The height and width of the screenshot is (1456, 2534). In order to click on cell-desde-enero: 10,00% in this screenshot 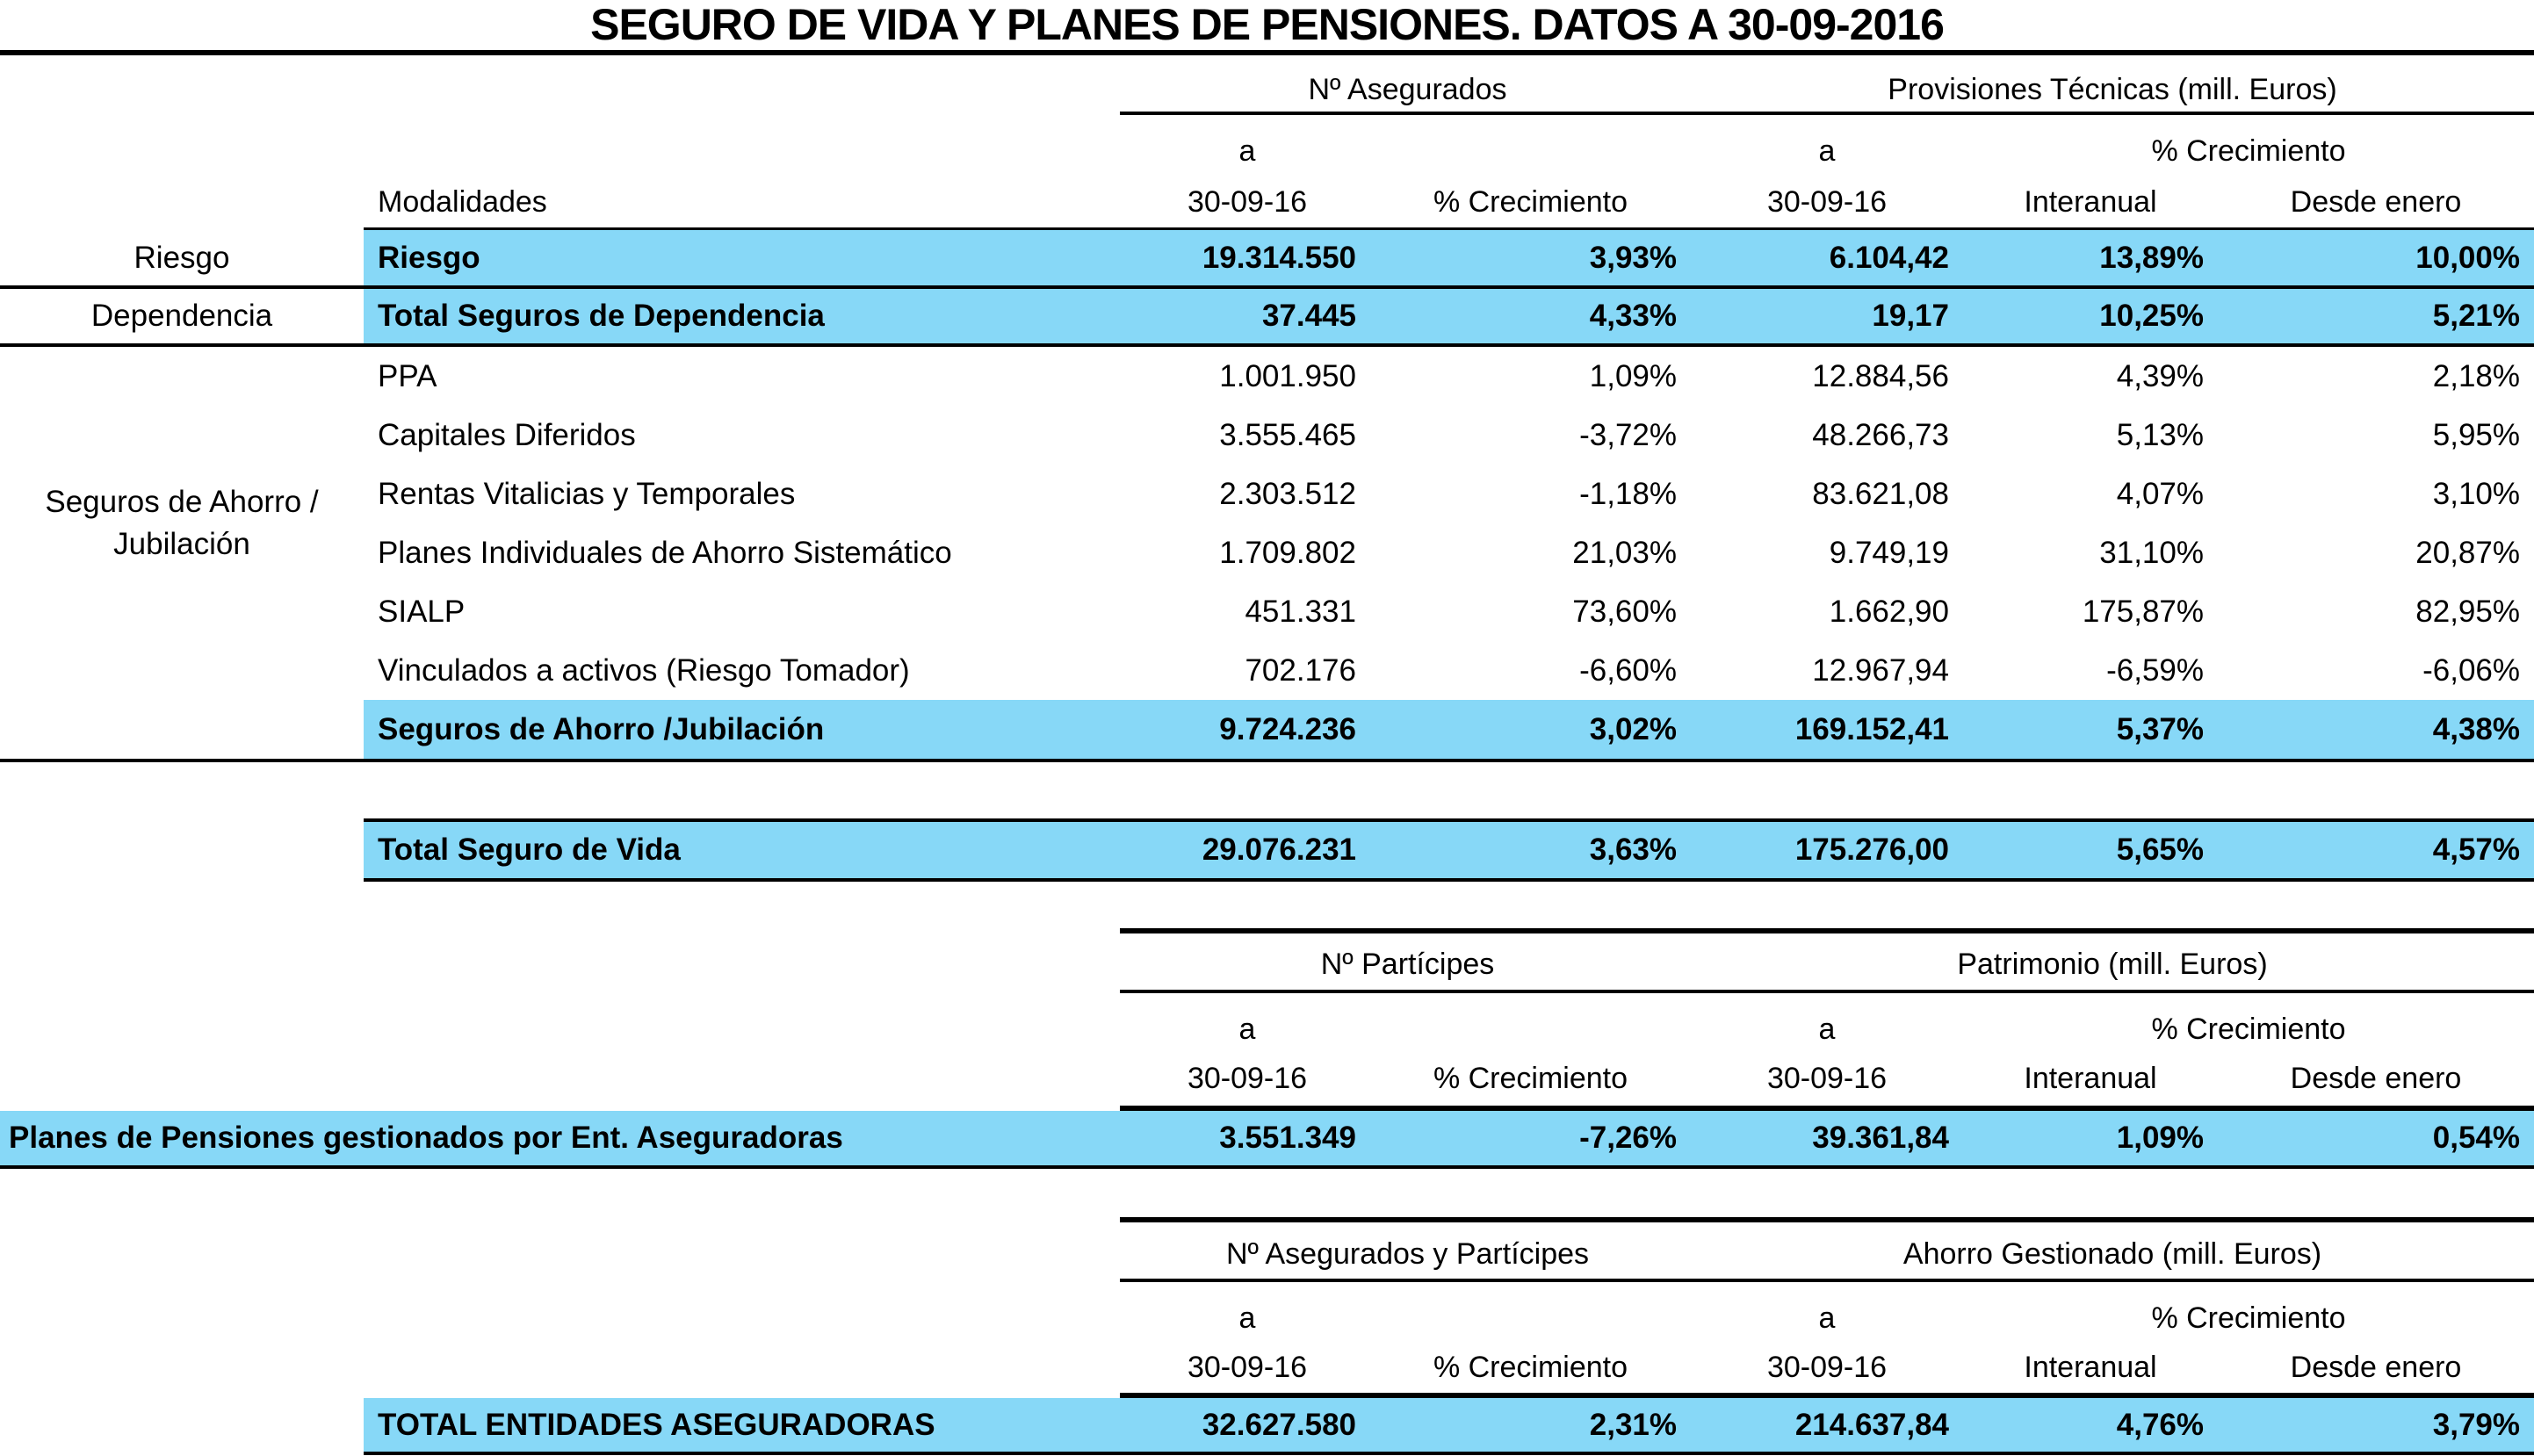, I will do `click(2467, 257)`.